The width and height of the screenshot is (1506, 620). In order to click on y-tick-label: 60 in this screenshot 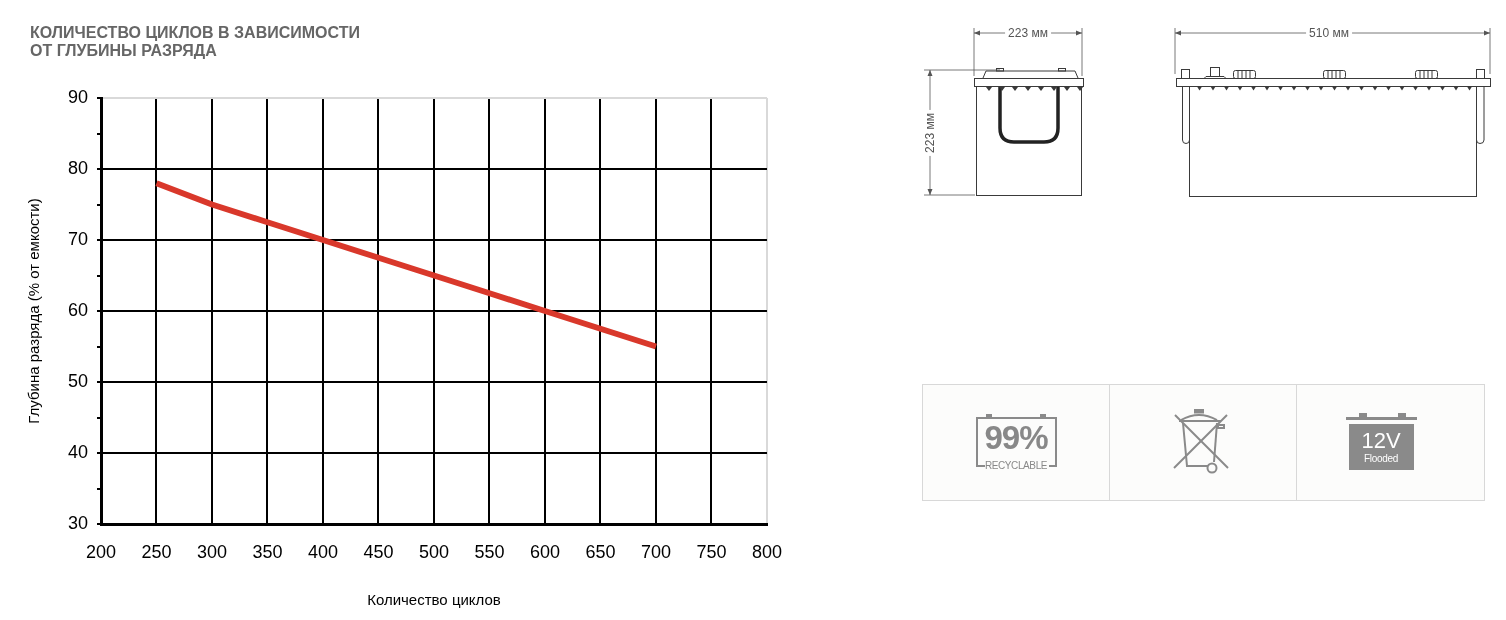, I will do `click(77, 309)`.